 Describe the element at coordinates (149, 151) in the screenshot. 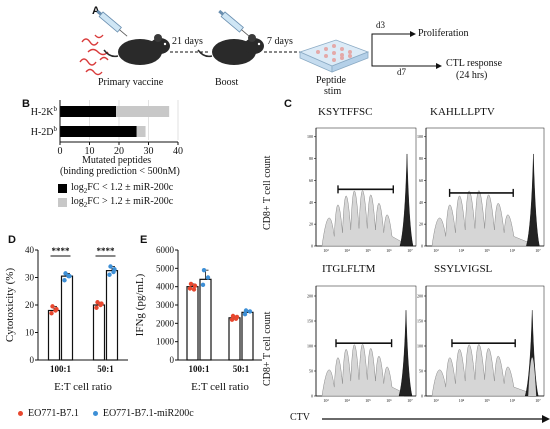

I see `x-tick-label: 30` at that location.